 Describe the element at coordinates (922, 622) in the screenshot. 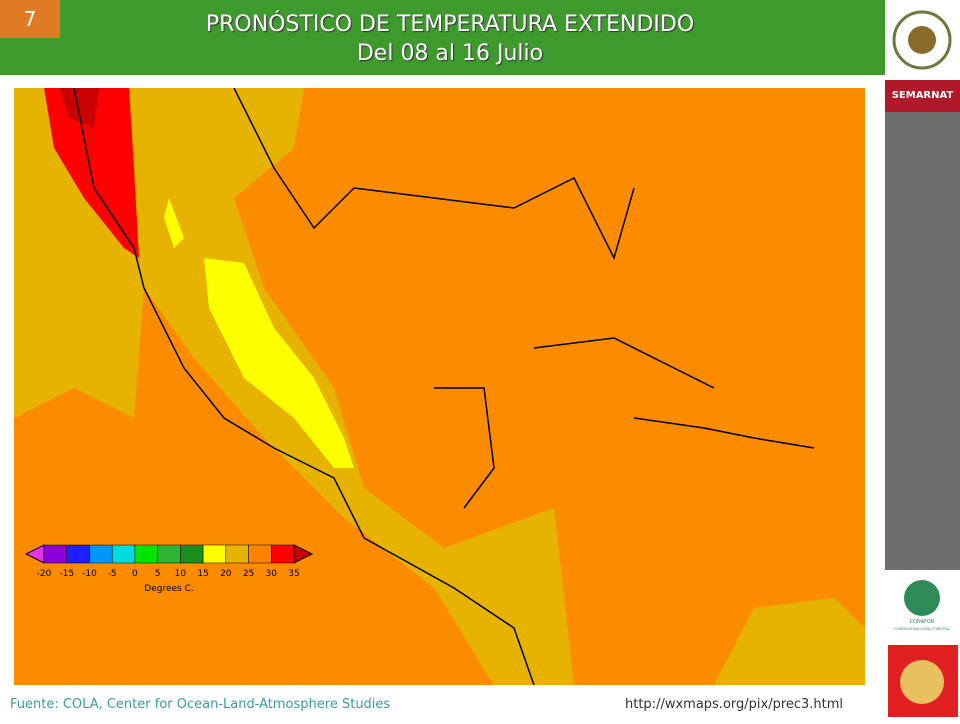

I see `logo-label: CONAFOR` at that location.